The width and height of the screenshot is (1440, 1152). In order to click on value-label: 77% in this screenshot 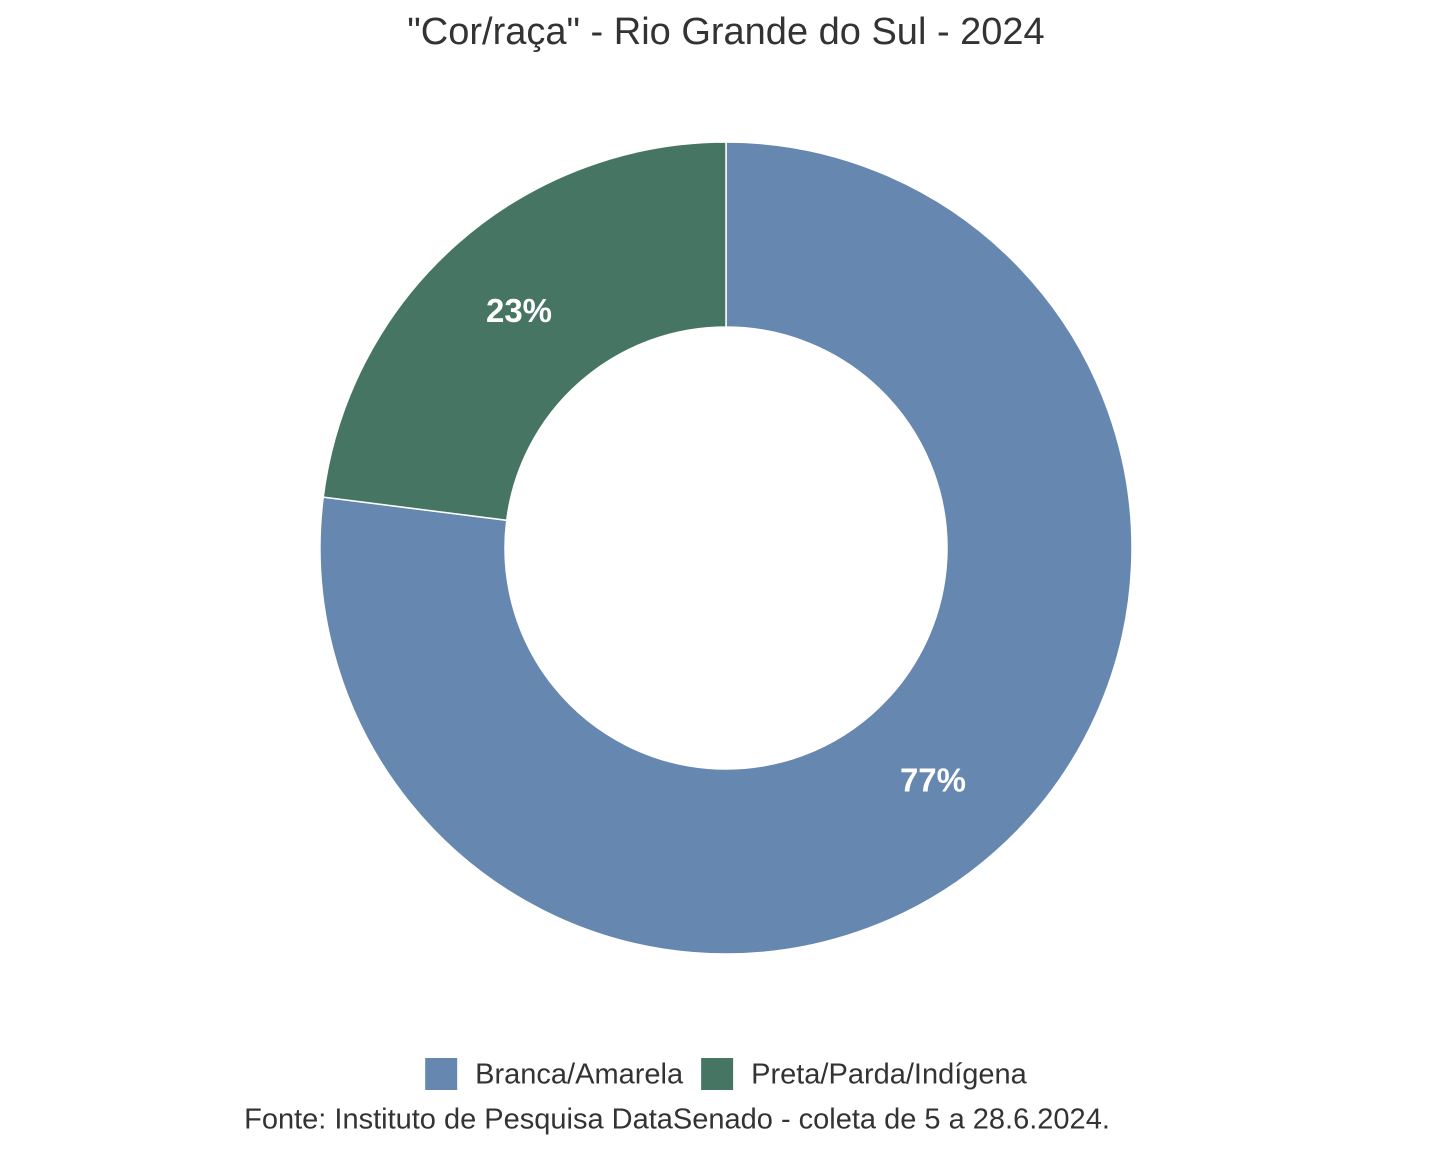, I will do `click(933, 780)`.